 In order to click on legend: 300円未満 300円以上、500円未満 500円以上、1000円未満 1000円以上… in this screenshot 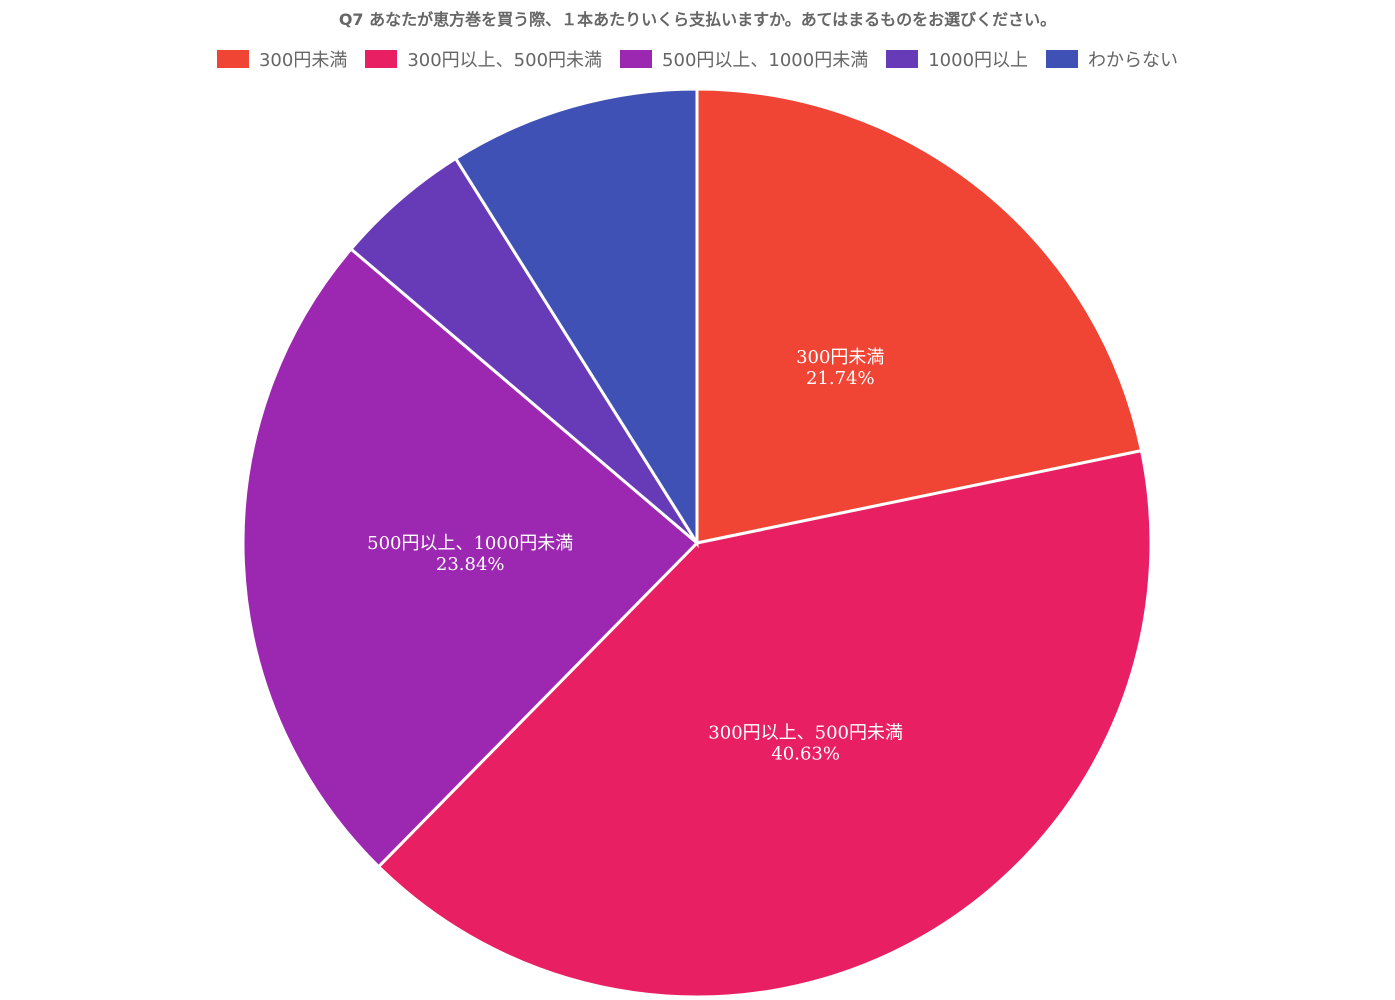, I will do `click(697, 59)`.